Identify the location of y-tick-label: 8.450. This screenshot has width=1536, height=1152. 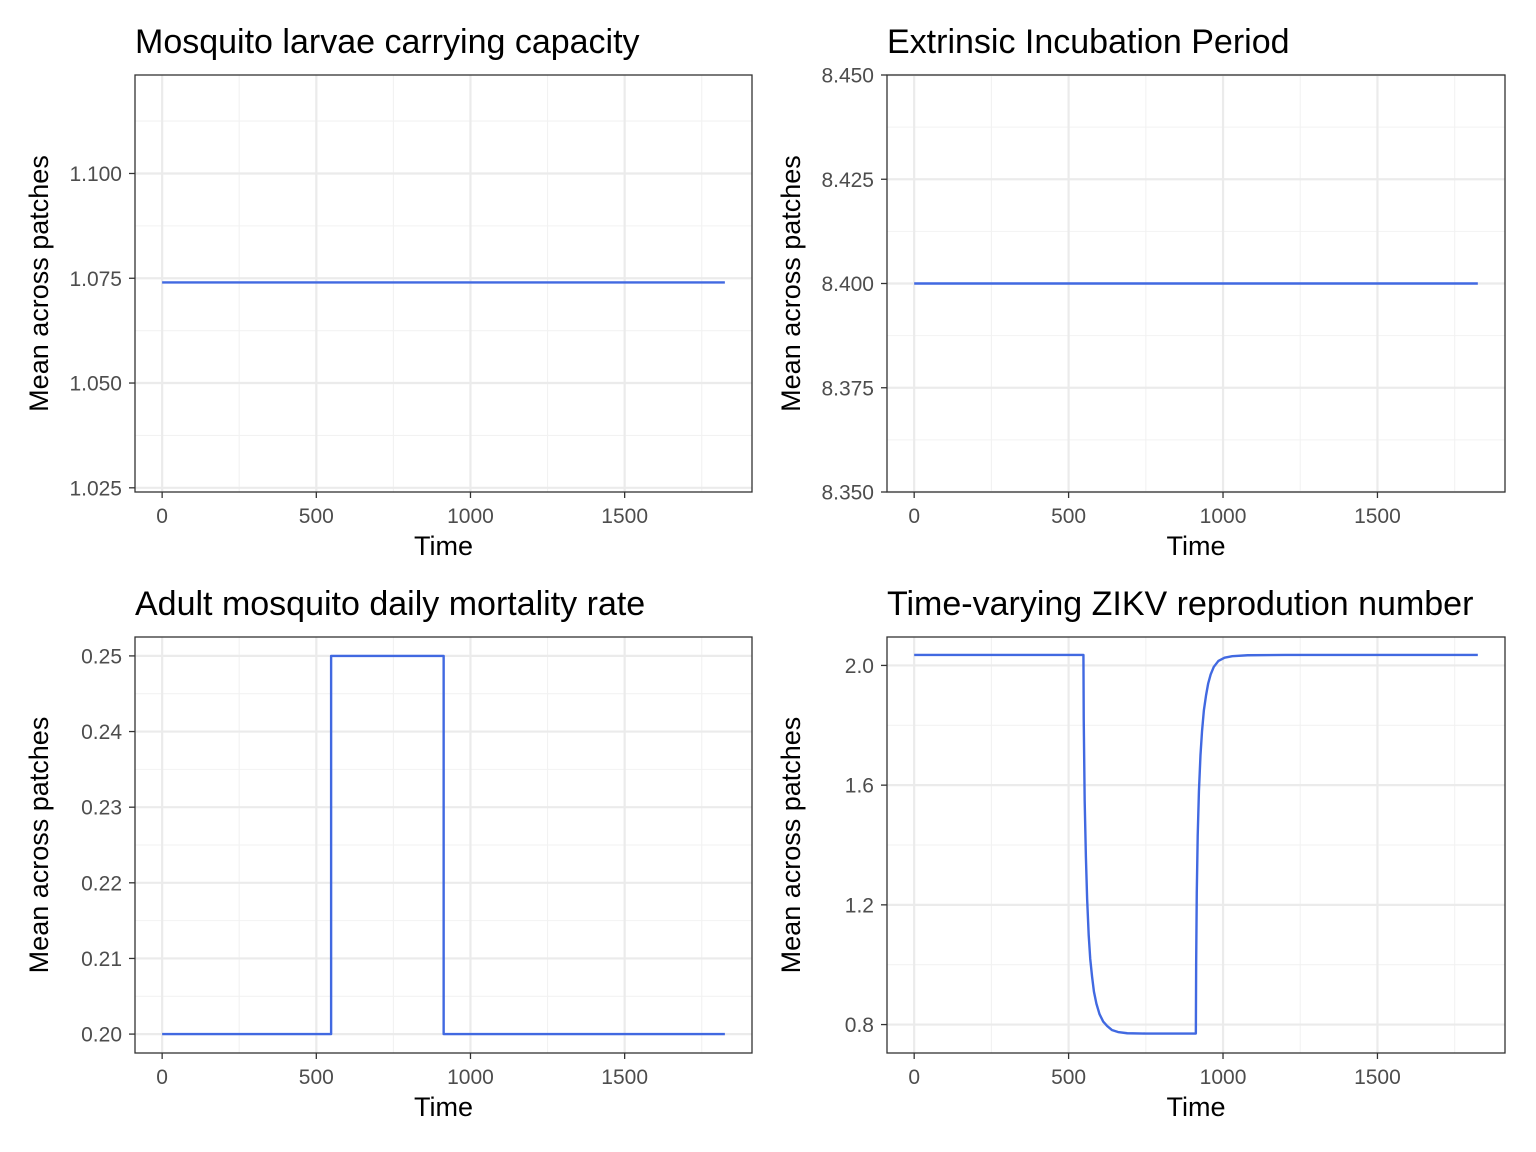
(847, 76).